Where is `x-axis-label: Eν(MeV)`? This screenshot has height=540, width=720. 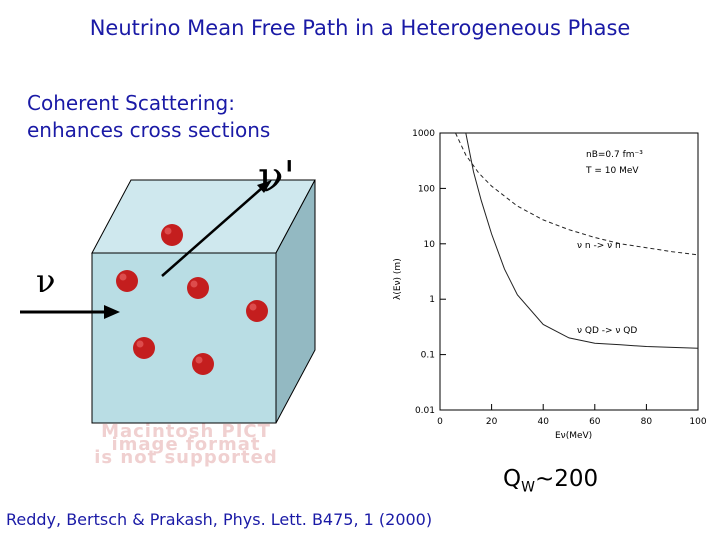 x-axis-label: Eν(MeV) is located at coordinates (573, 436).